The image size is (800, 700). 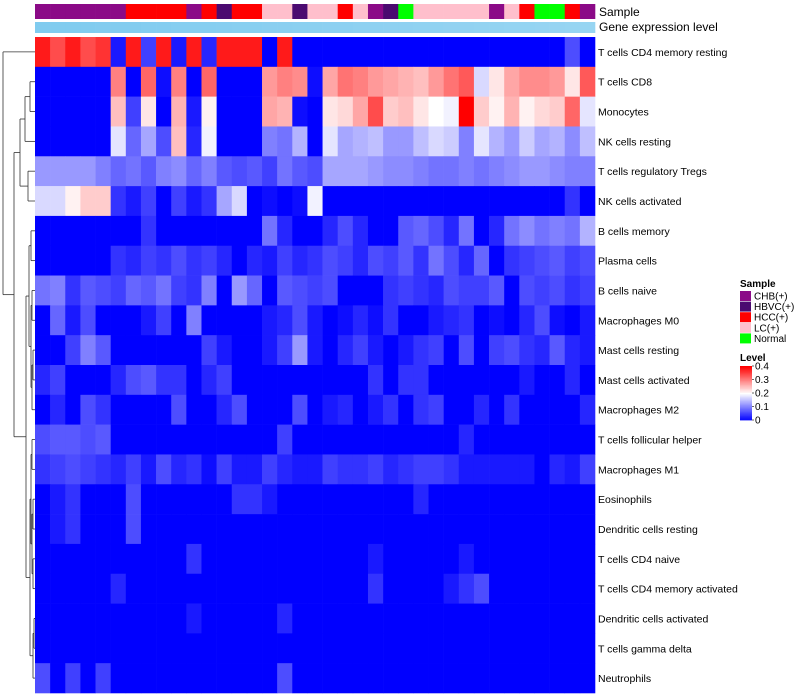 What do you see at coordinates (639, 560) in the screenshot?
I see `row-label: T cells CD4 naive` at bounding box center [639, 560].